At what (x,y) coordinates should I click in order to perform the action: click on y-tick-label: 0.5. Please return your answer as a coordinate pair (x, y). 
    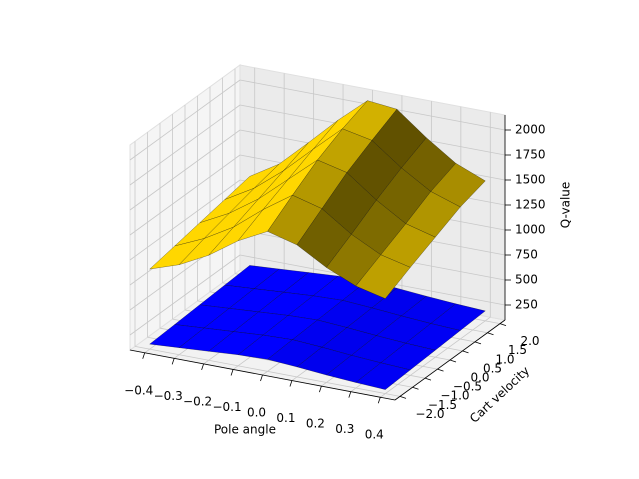
    Looking at the image, I should click on (492, 368).